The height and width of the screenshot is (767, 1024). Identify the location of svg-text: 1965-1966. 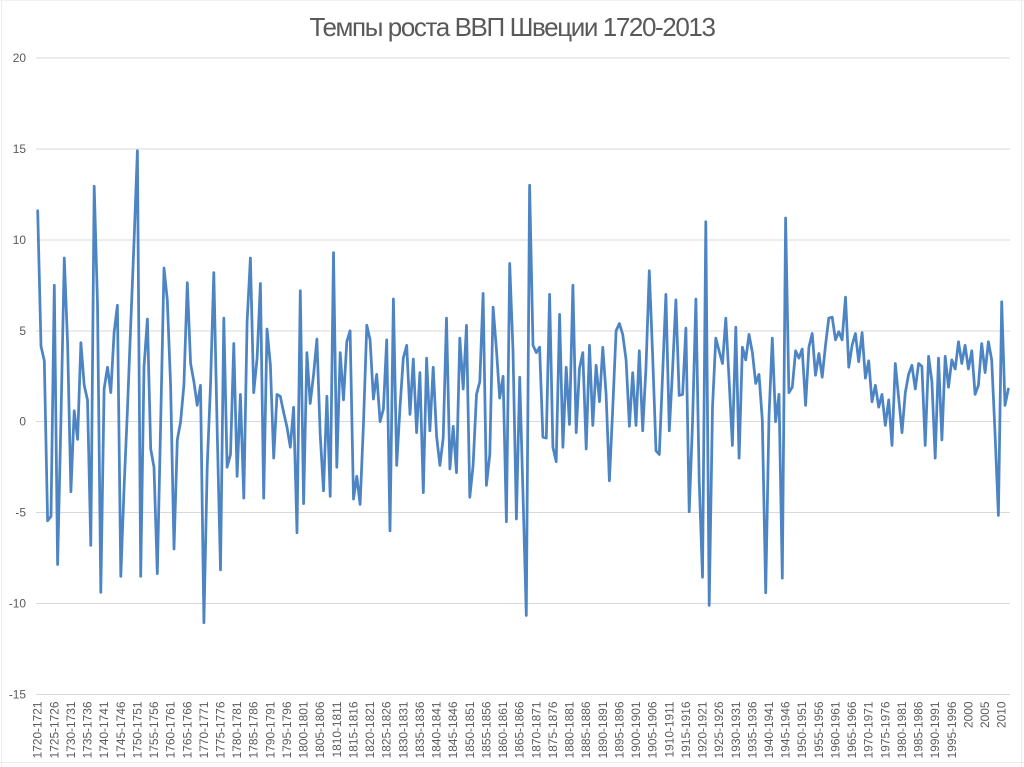
(852, 729).